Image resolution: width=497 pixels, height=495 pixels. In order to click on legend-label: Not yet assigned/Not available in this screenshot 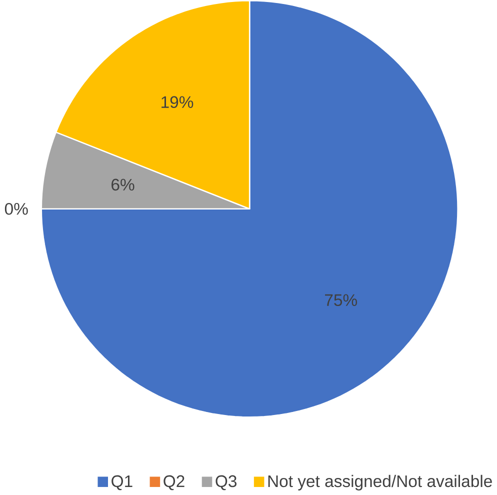, I will do `click(380, 482)`.